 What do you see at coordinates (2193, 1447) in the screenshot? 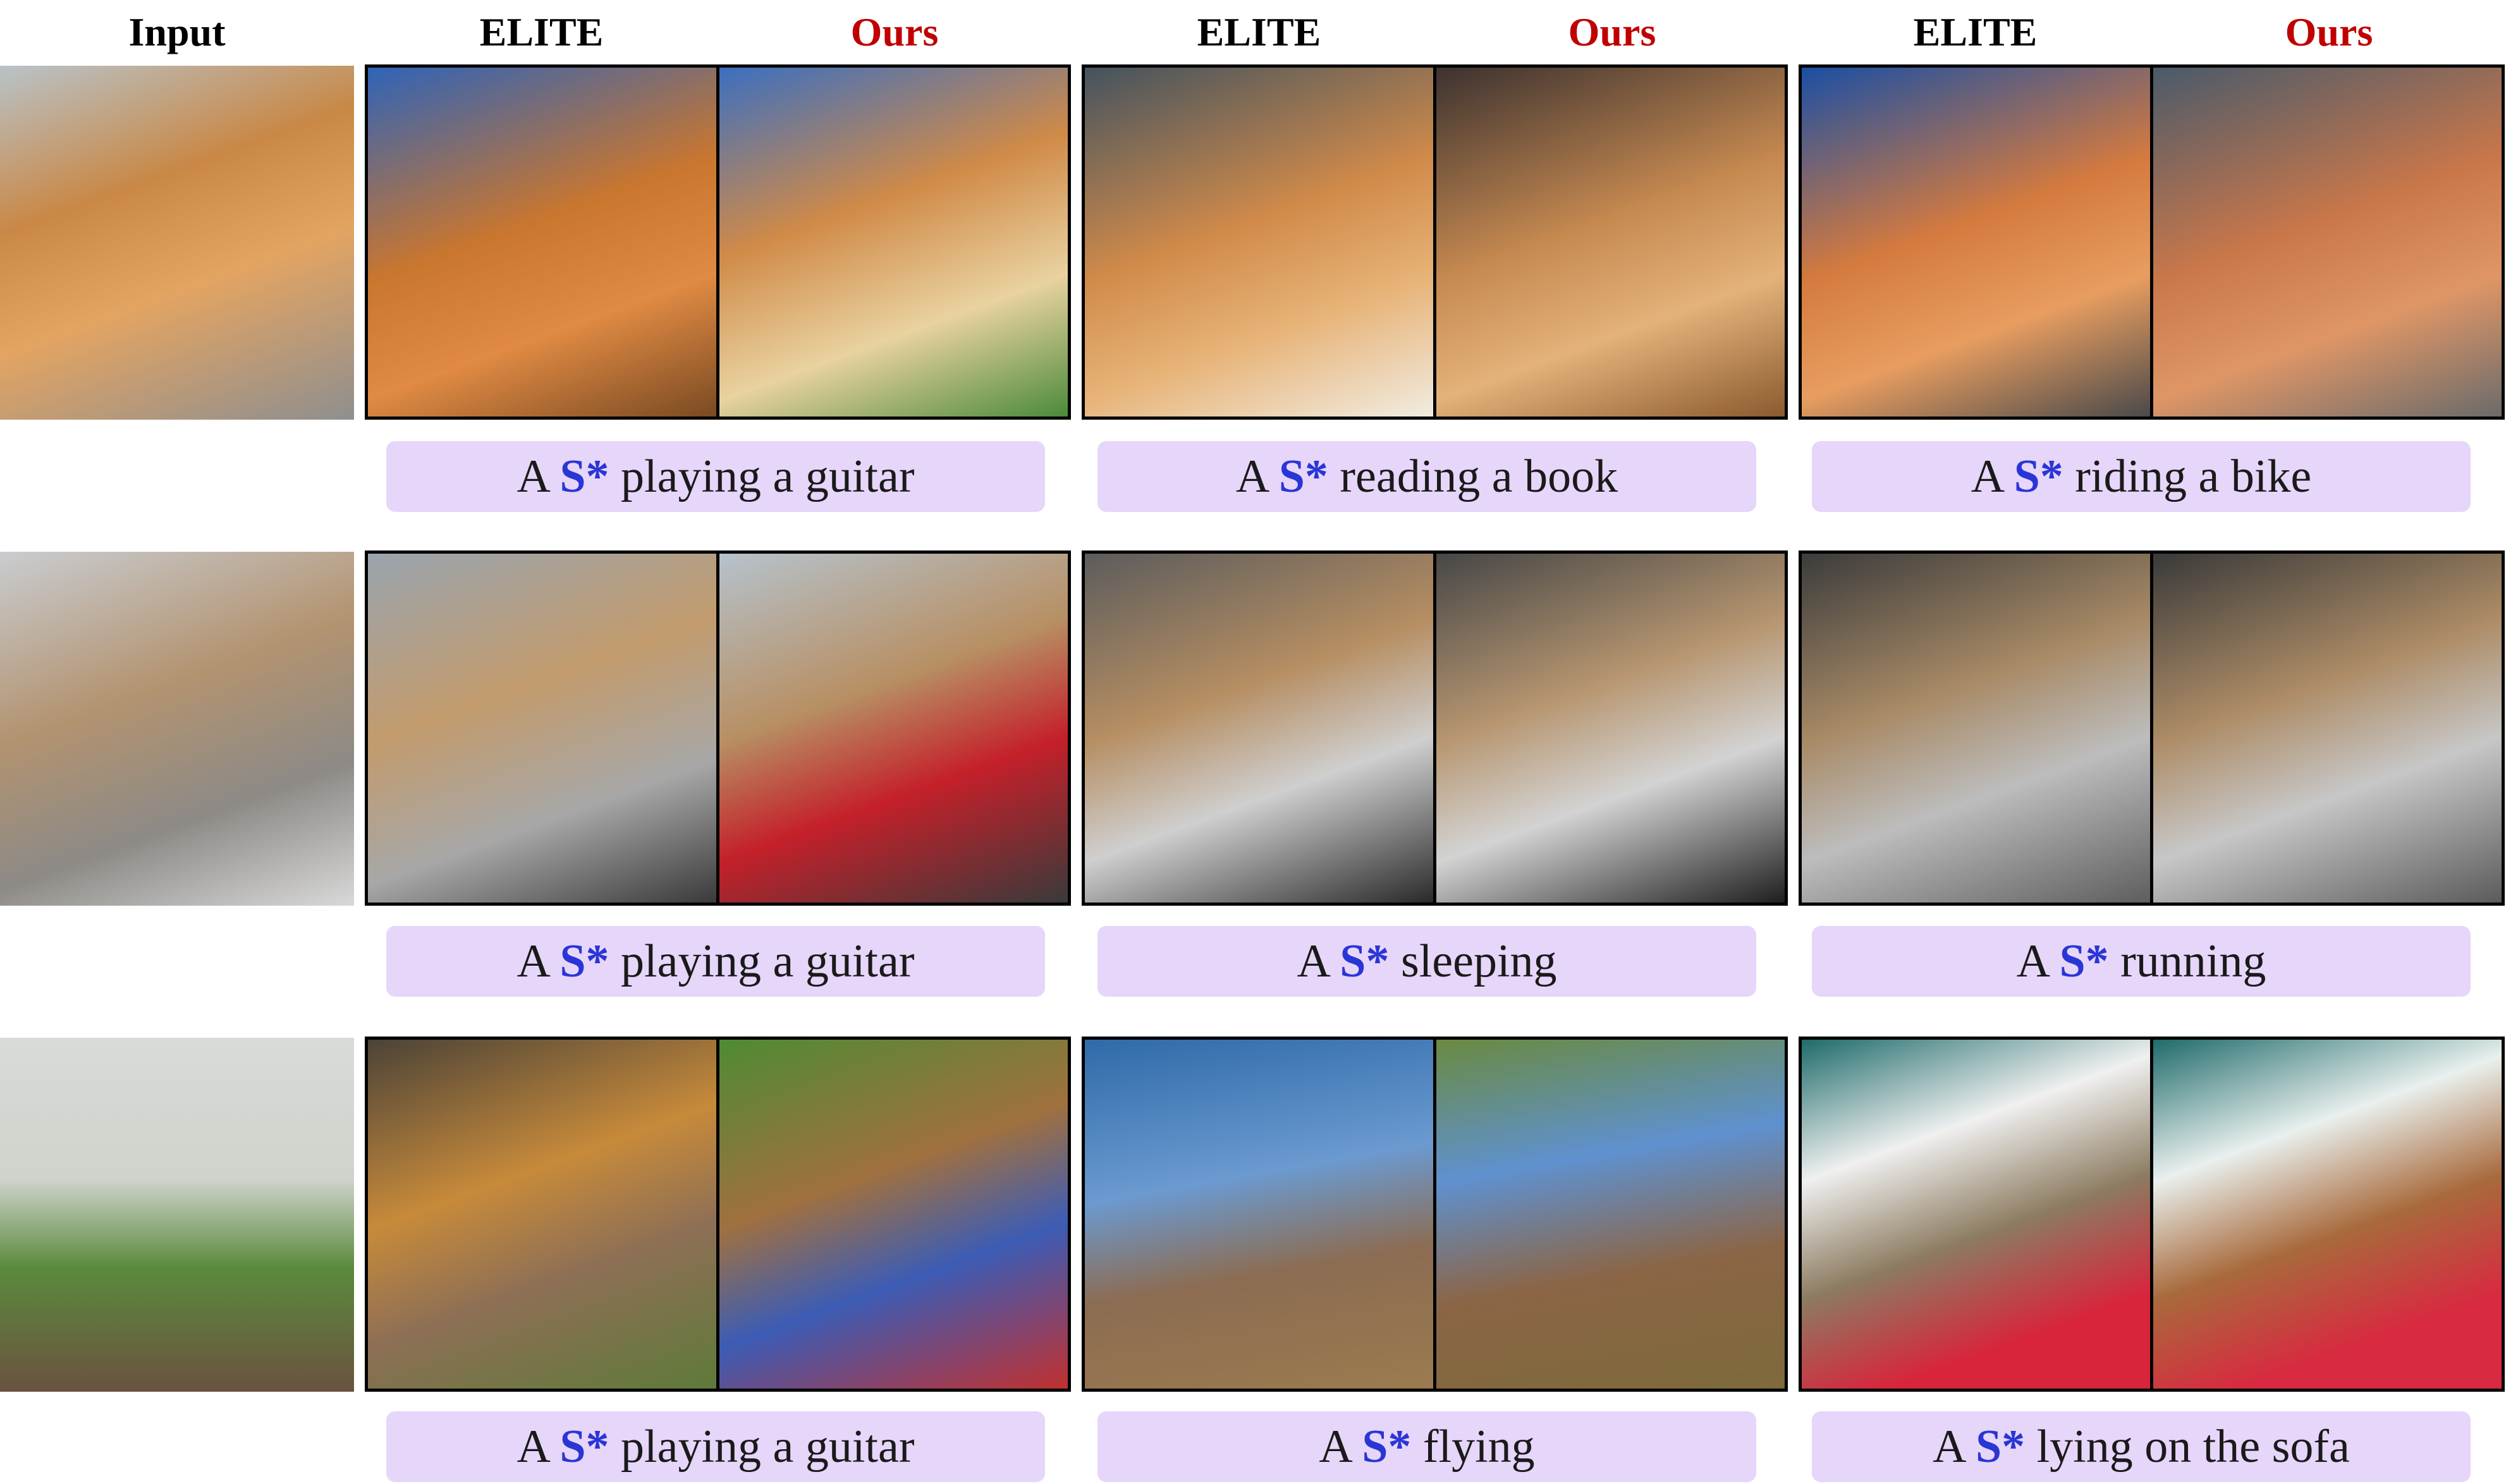
I see `caption-text: lying on the sofa` at bounding box center [2193, 1447].